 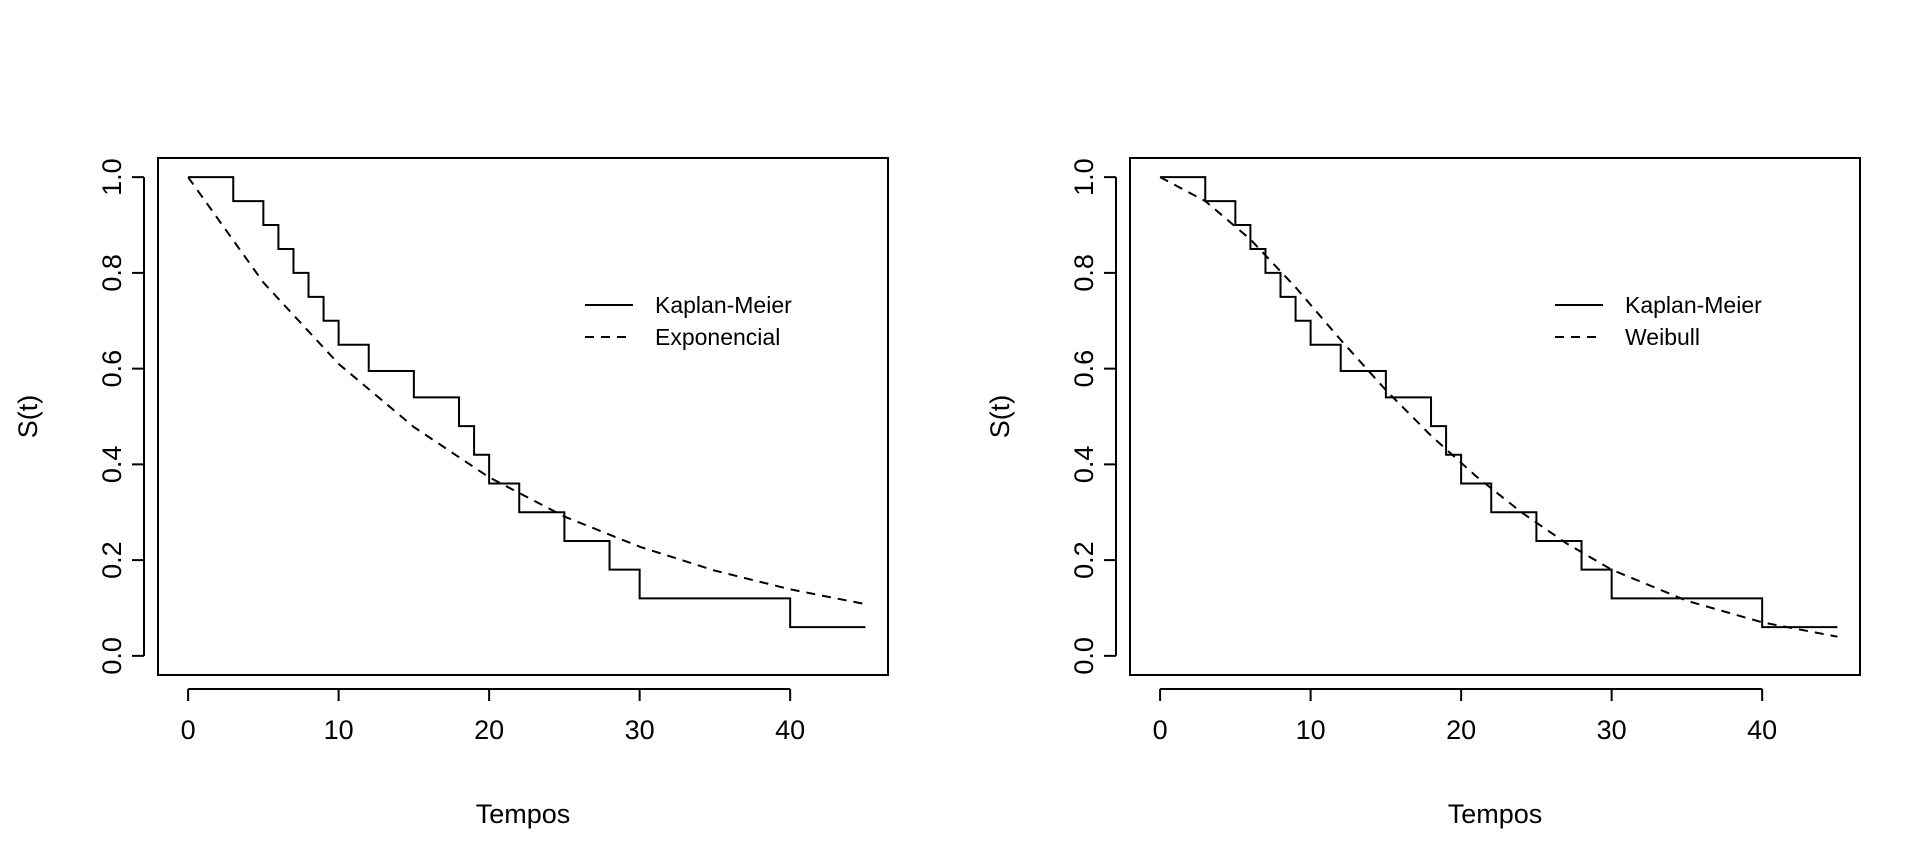 What do you see at coordinates (1662, 337) in the screenshot?
I see `legend-label: Weibull` at bounding box center [1662, 337].